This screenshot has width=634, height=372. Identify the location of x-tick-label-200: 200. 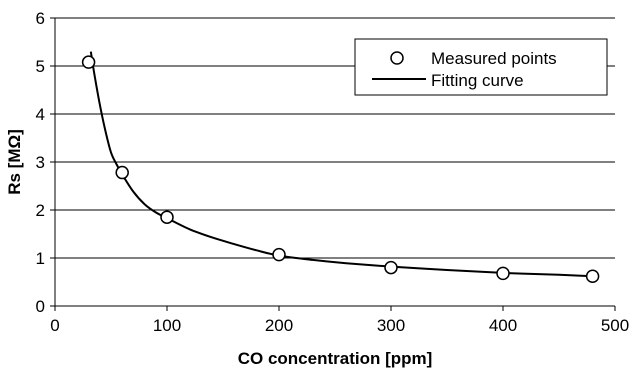
(279, 325).